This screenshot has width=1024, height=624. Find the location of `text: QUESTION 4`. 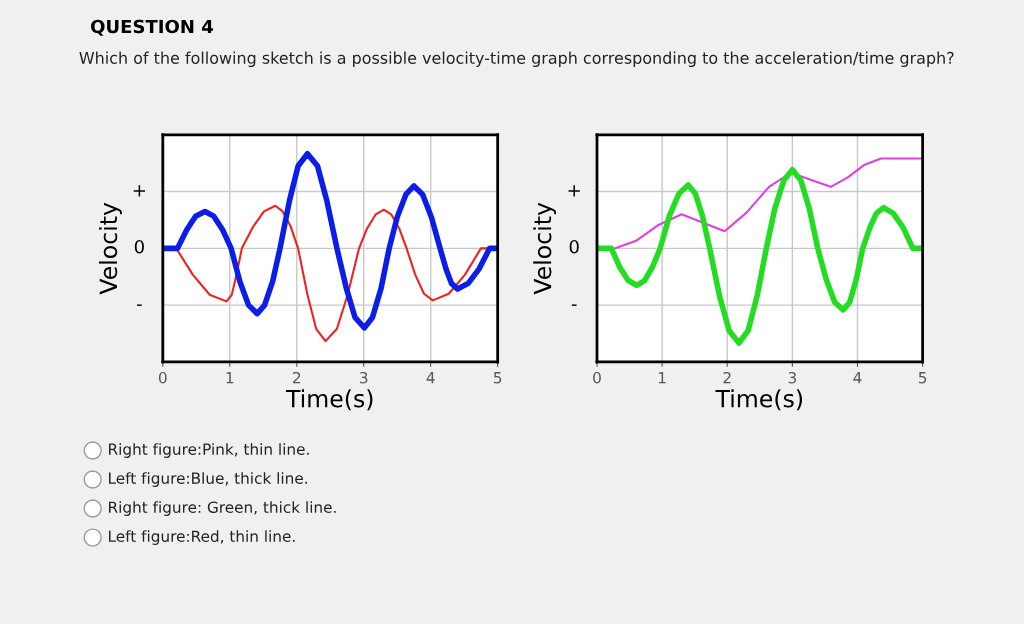

text: QUESTION 4 is located at coordinates (152, 27).